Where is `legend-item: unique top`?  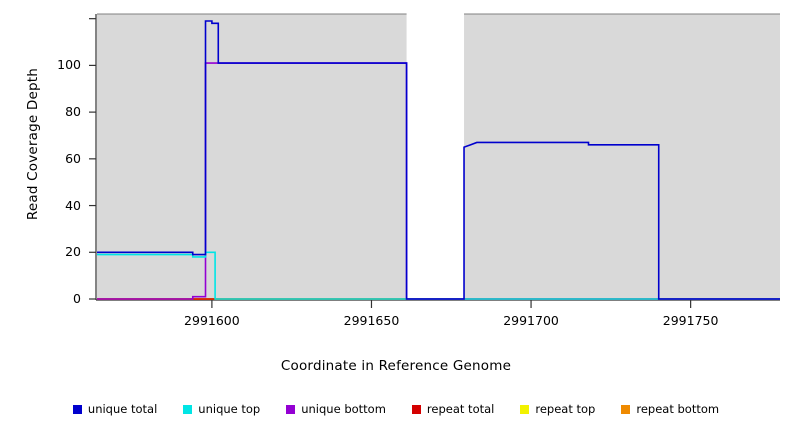 legend-item: unique top is located at coordinates (221, 409).